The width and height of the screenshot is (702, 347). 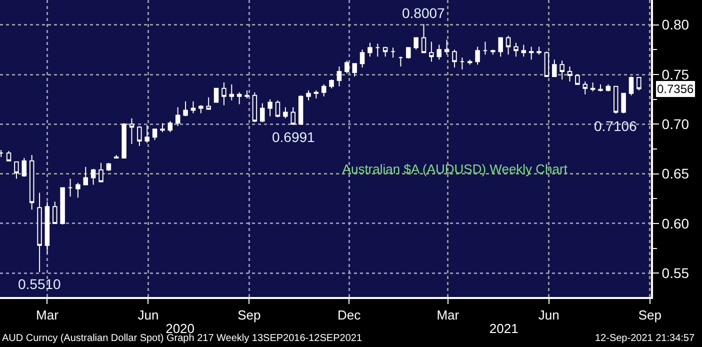 What do you see at coordinates (676, 24) in the screenshot?
I see `y-tick-label: 0.80` at bounding box center [676, 24].